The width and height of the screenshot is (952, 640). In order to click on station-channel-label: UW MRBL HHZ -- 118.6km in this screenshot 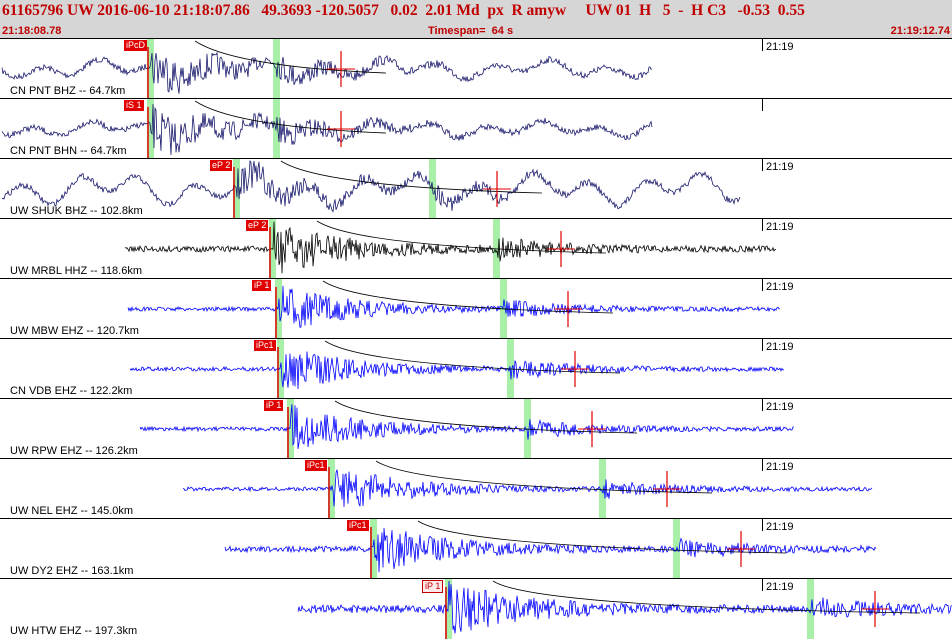, I will do `click(76, 271)`.